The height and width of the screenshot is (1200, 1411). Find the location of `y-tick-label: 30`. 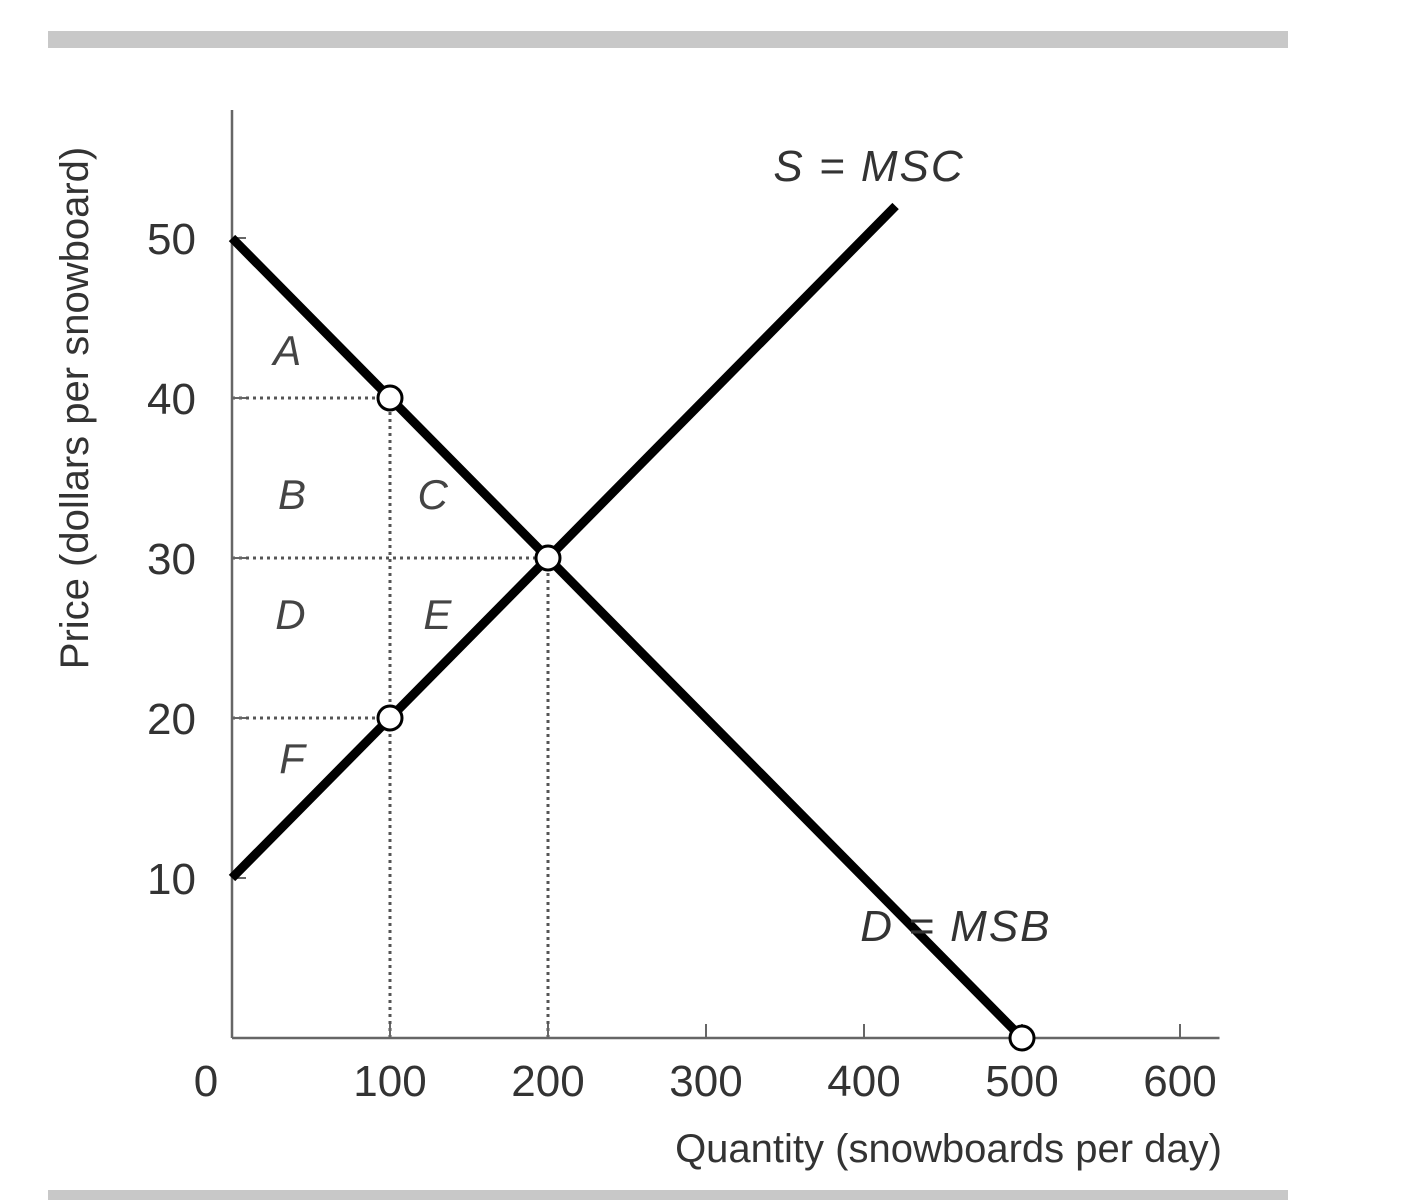

y-tick-label: 30 is located at coordinates (171, 559).